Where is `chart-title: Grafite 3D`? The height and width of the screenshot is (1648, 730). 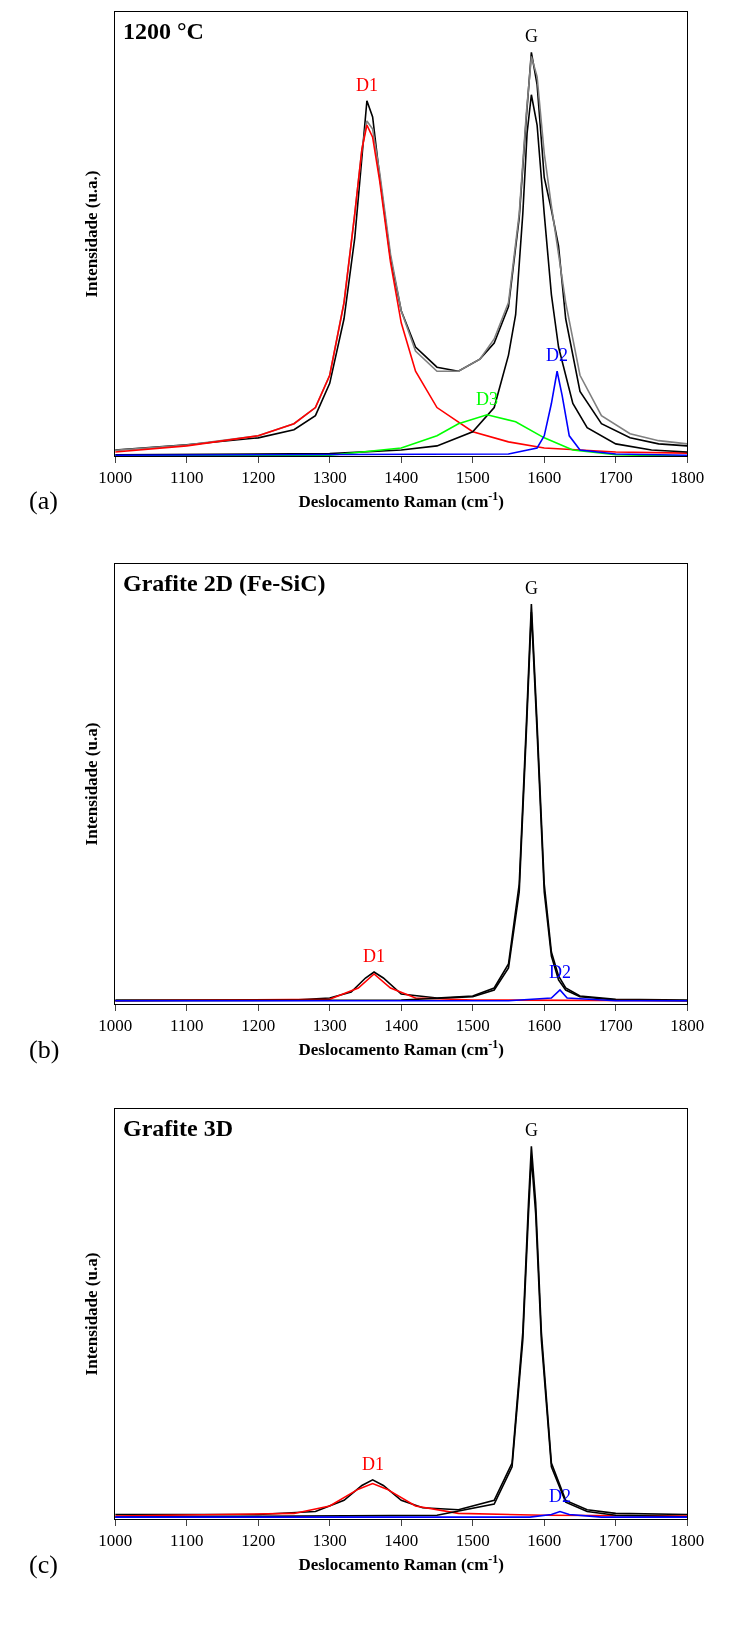 chart-title: Grafite 3D is located at coordinates (178, 1128).